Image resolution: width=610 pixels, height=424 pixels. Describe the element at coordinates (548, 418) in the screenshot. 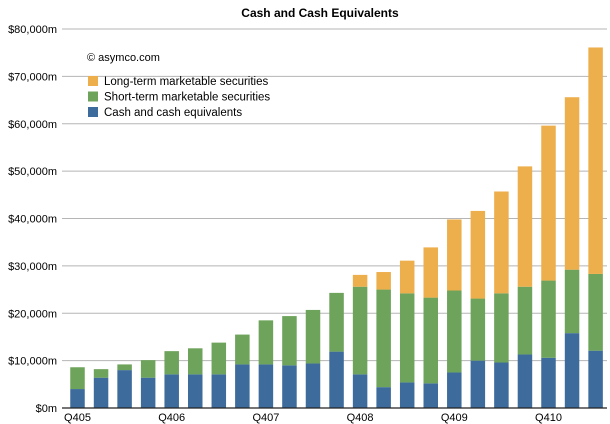

I see `x-tick-label: Q410` at that location.